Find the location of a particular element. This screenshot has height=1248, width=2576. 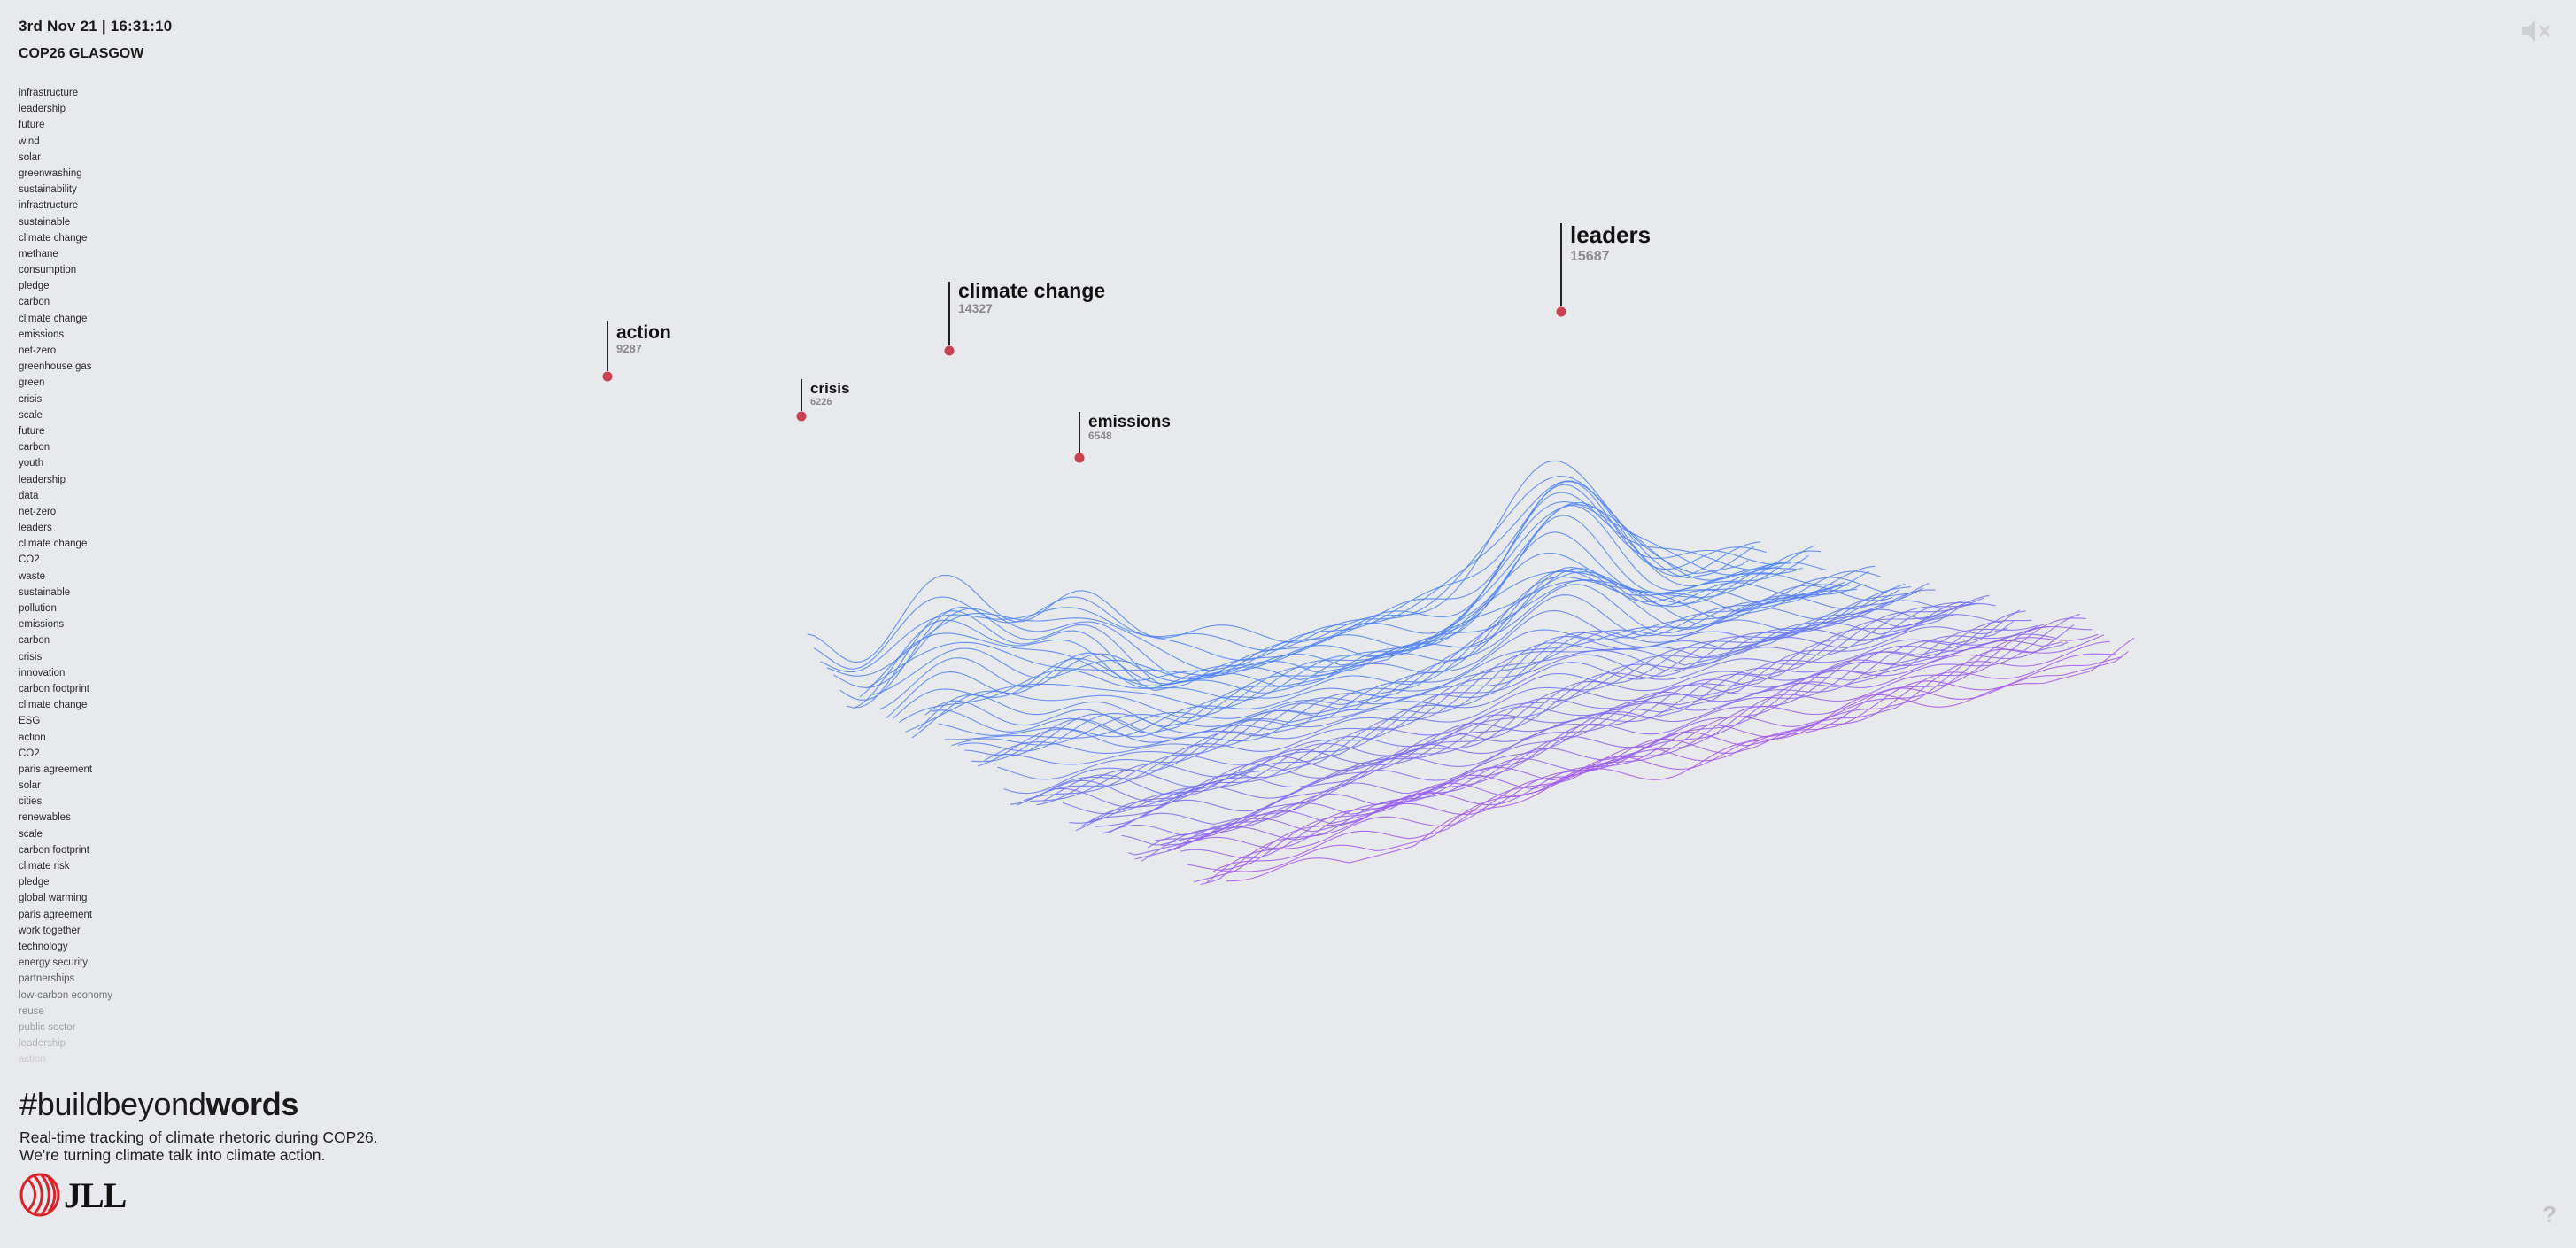

peak-word-label: emissions is located at coordinates (1129, 422).